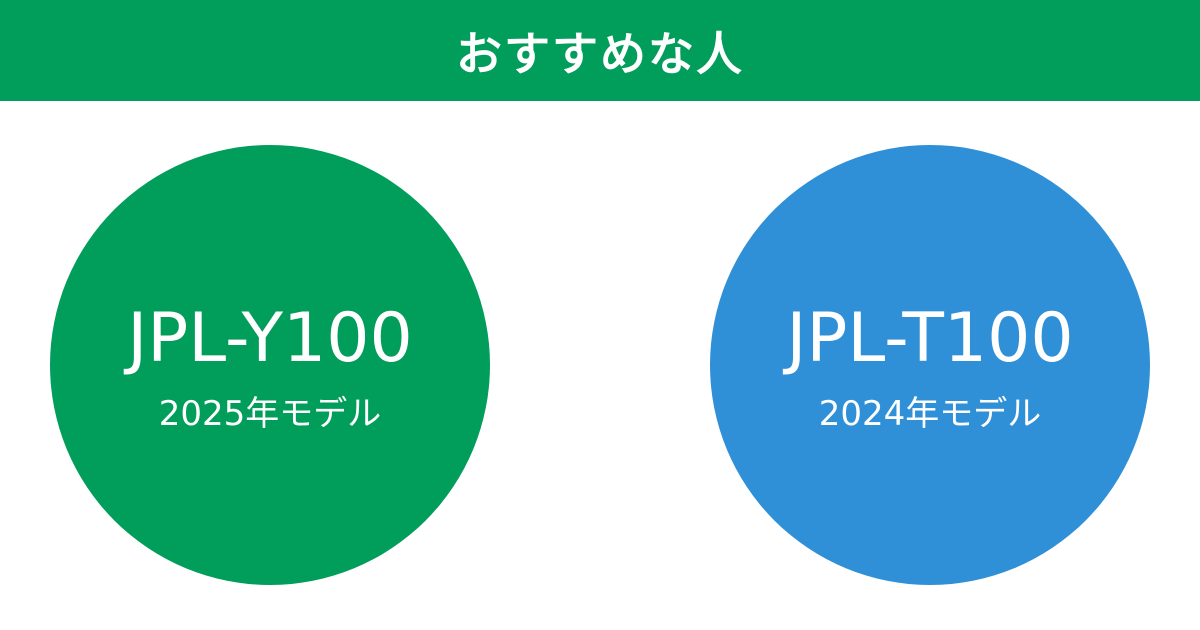  I want to click on product-model: JPL-T100, so click(930, 338).